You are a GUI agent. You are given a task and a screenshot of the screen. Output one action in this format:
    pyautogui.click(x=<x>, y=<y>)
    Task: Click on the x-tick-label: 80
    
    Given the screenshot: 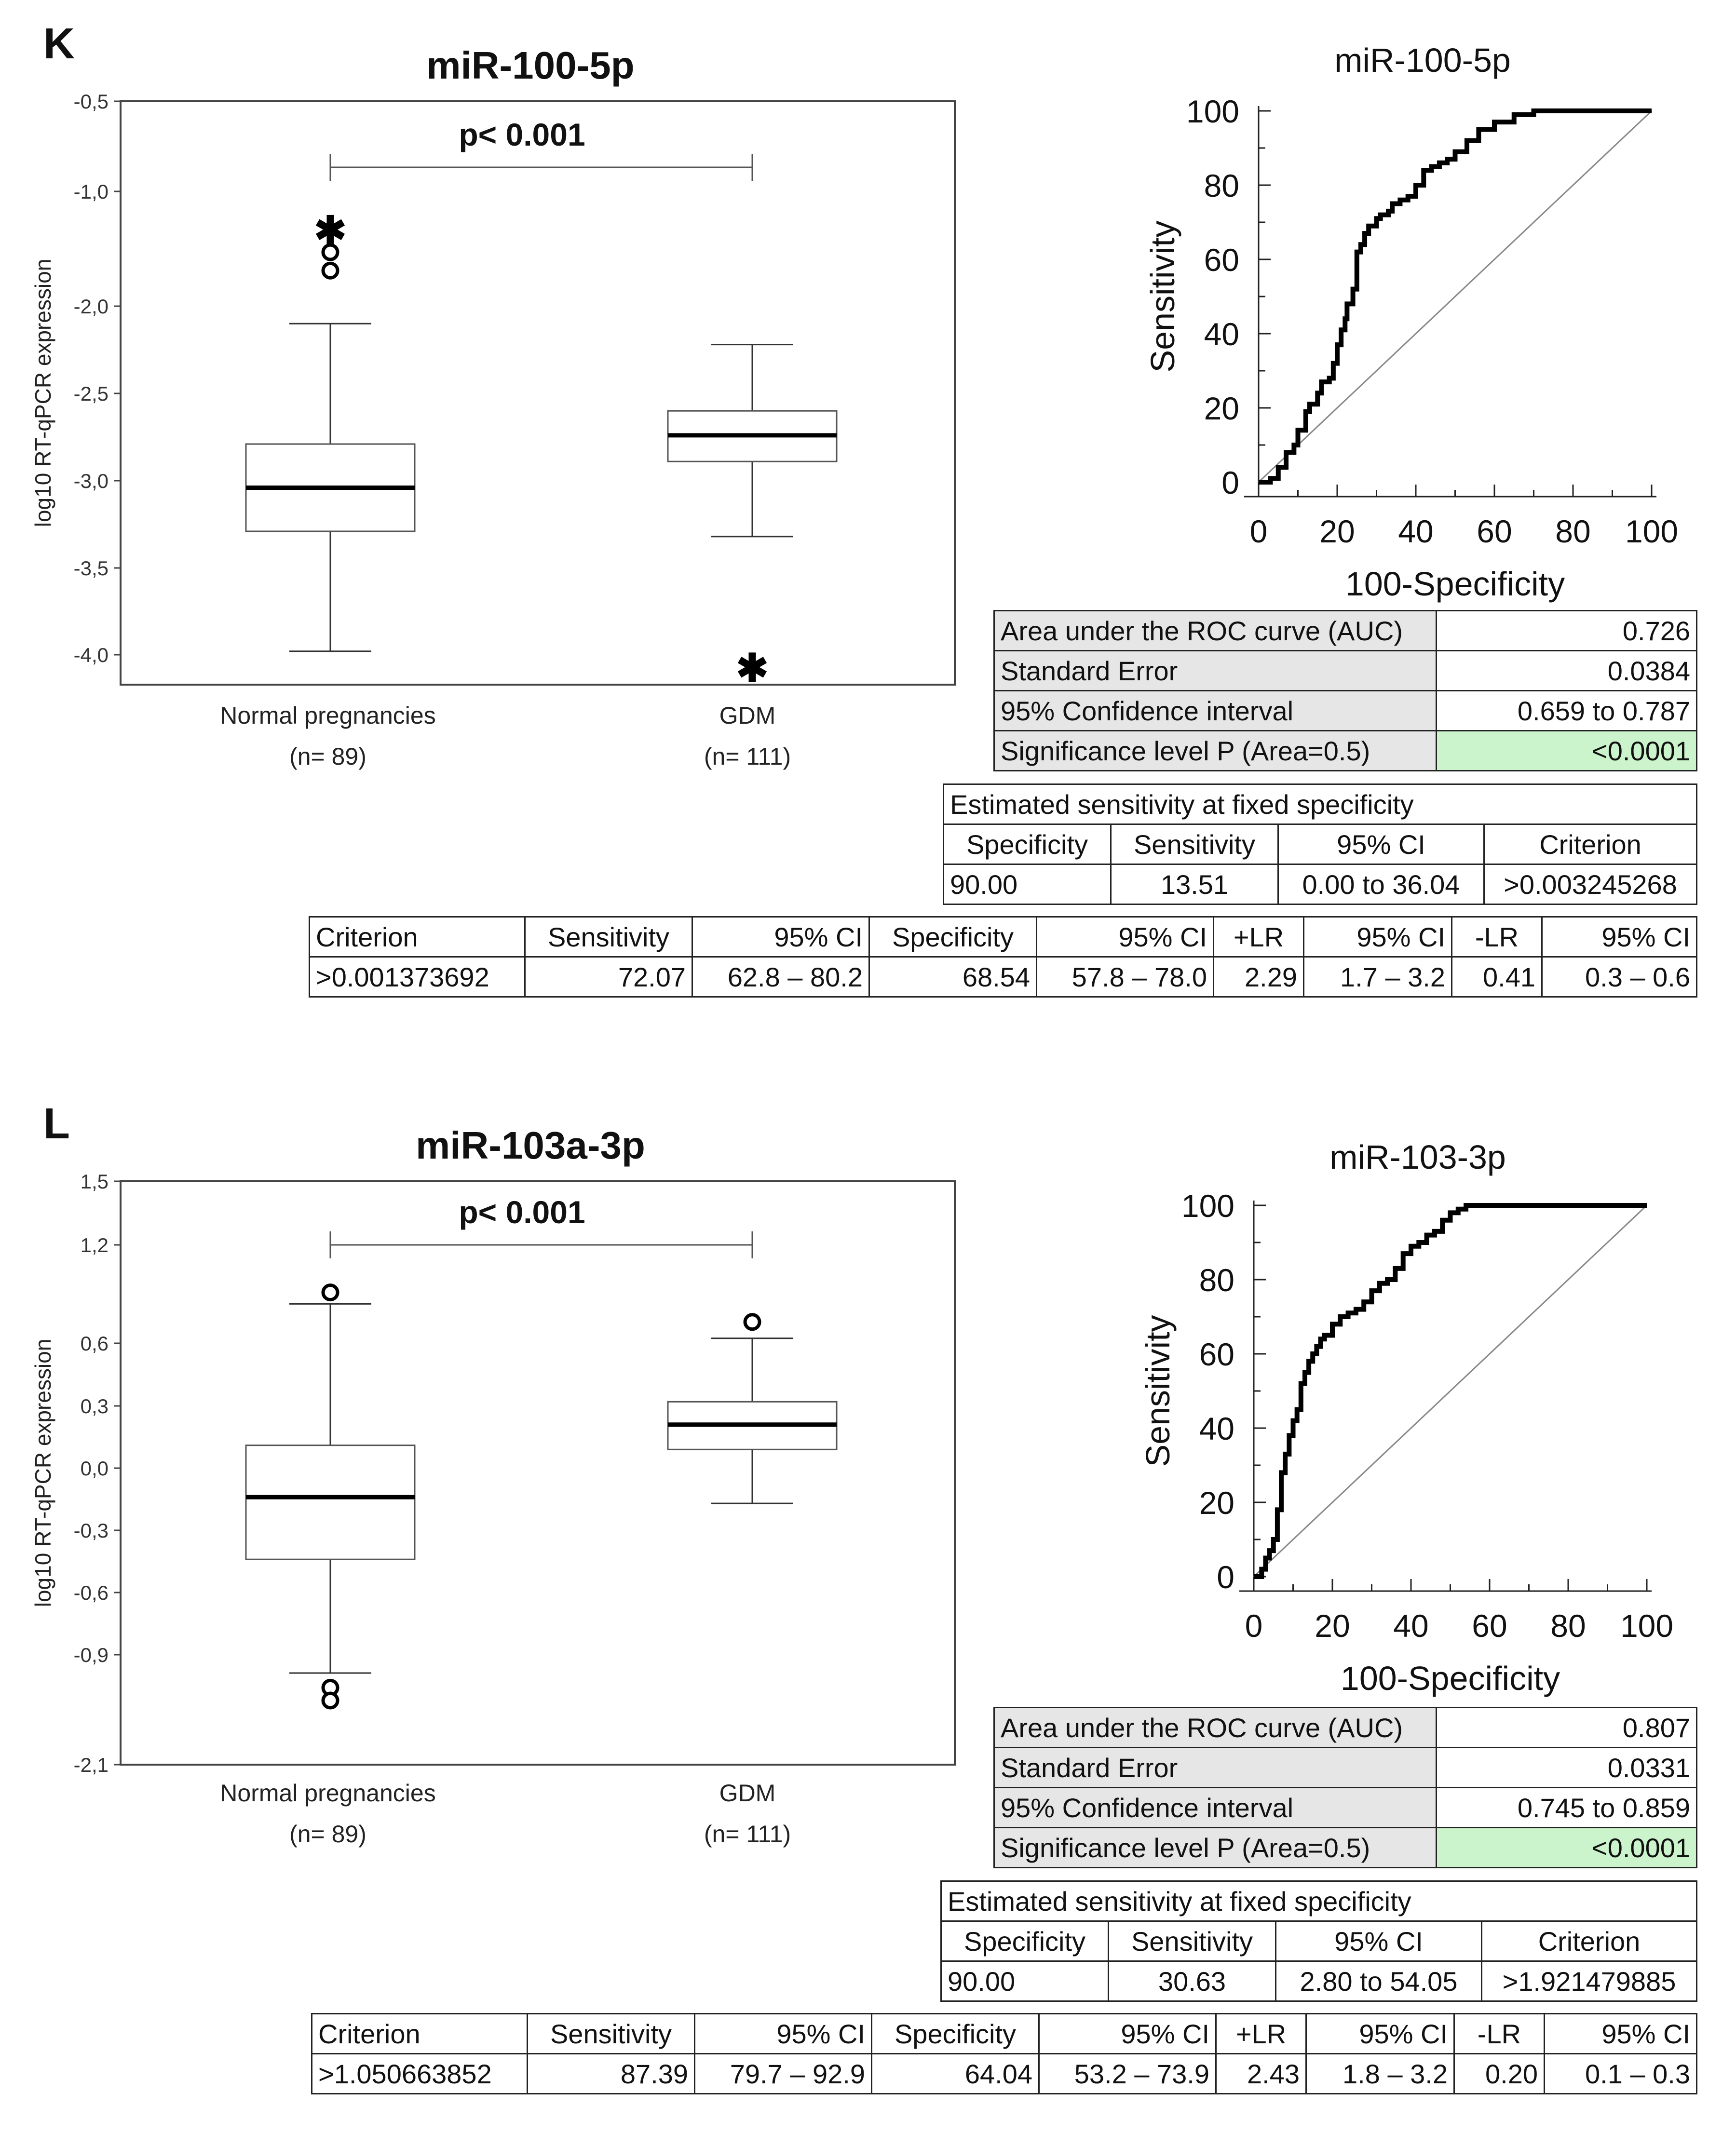 What is the action you would take?
    pyautogui.click(x=1568, y=1626)
    